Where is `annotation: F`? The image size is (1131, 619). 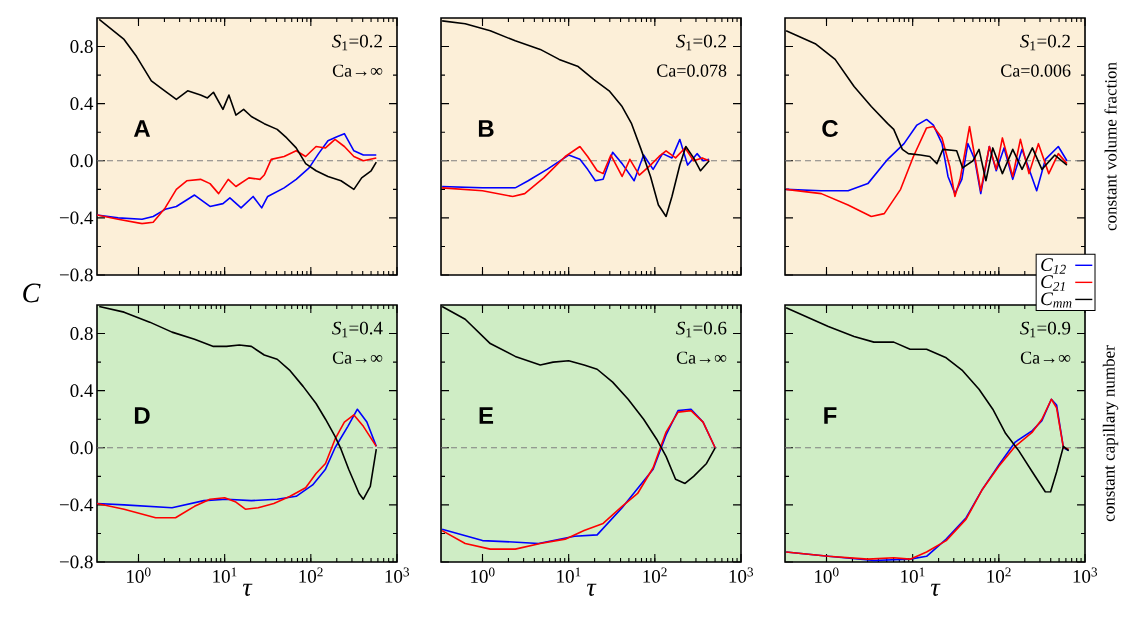 annotation: F is located at coordinates (830, 415).